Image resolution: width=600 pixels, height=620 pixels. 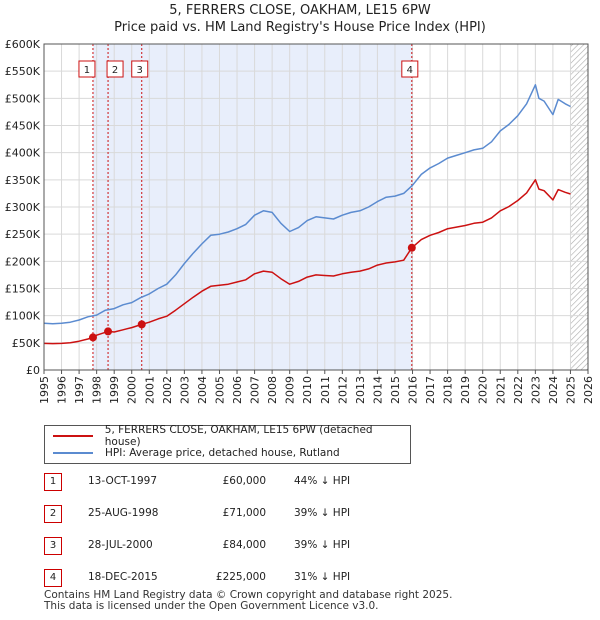 What do you see at coordinates (184, 390) in the screenshot?
I see `x-tick-label: 2003` at bounding box center [184, 390].